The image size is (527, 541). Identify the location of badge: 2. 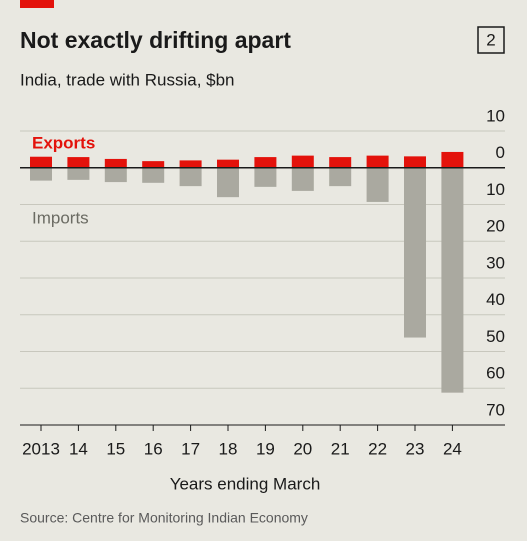
(490, 39).